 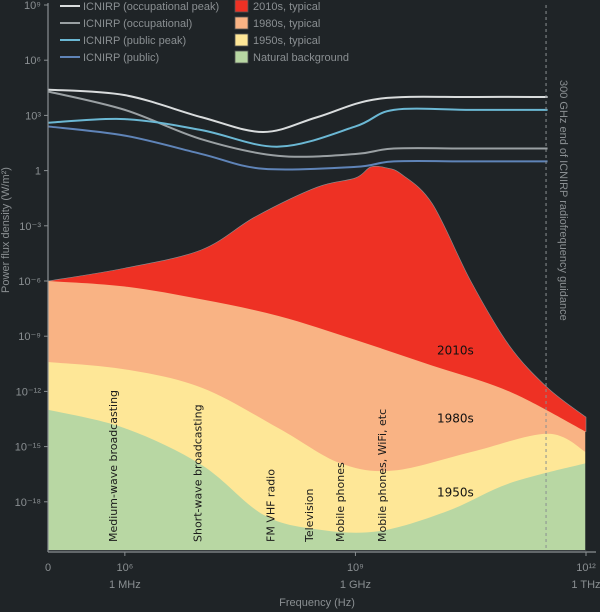 What do you see at coordinates (455, 492) in the screenshot?
I see `decade-label: 1950s` at bounding box center [455, 492].